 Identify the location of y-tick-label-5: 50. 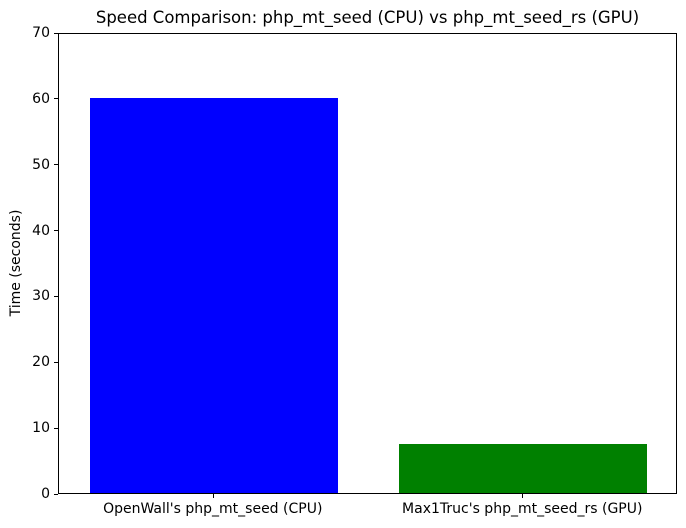
(41, 164).